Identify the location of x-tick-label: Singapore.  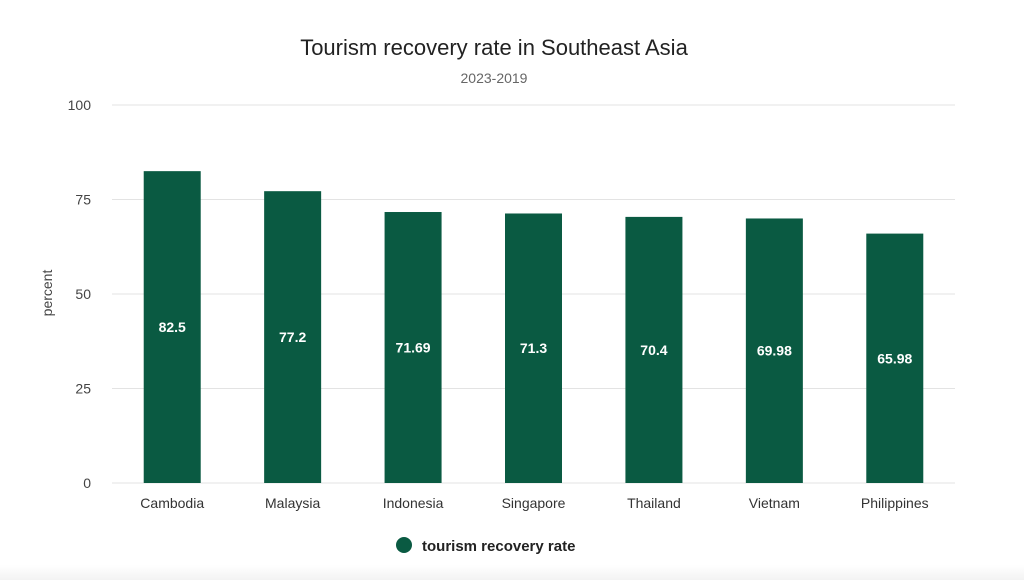
(534, 503).